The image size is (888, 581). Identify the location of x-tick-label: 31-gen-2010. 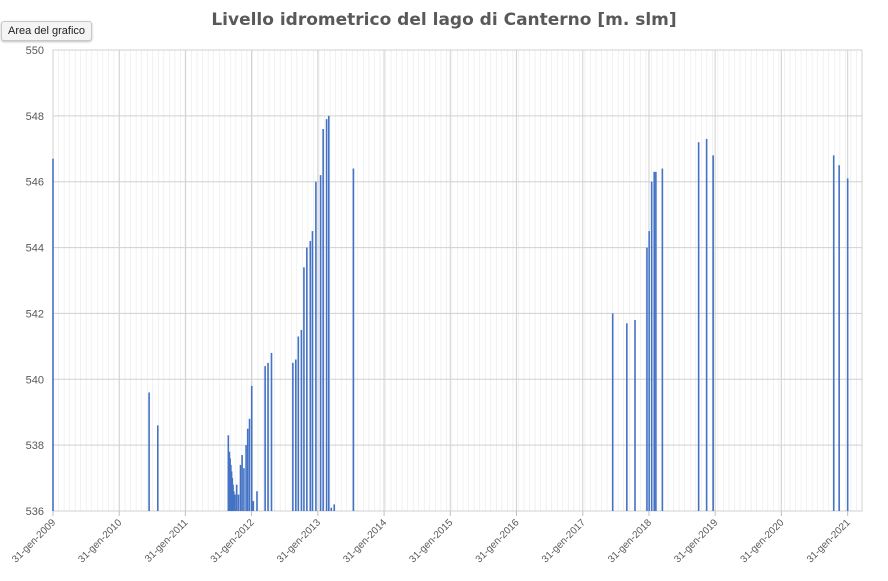
(100, 541).